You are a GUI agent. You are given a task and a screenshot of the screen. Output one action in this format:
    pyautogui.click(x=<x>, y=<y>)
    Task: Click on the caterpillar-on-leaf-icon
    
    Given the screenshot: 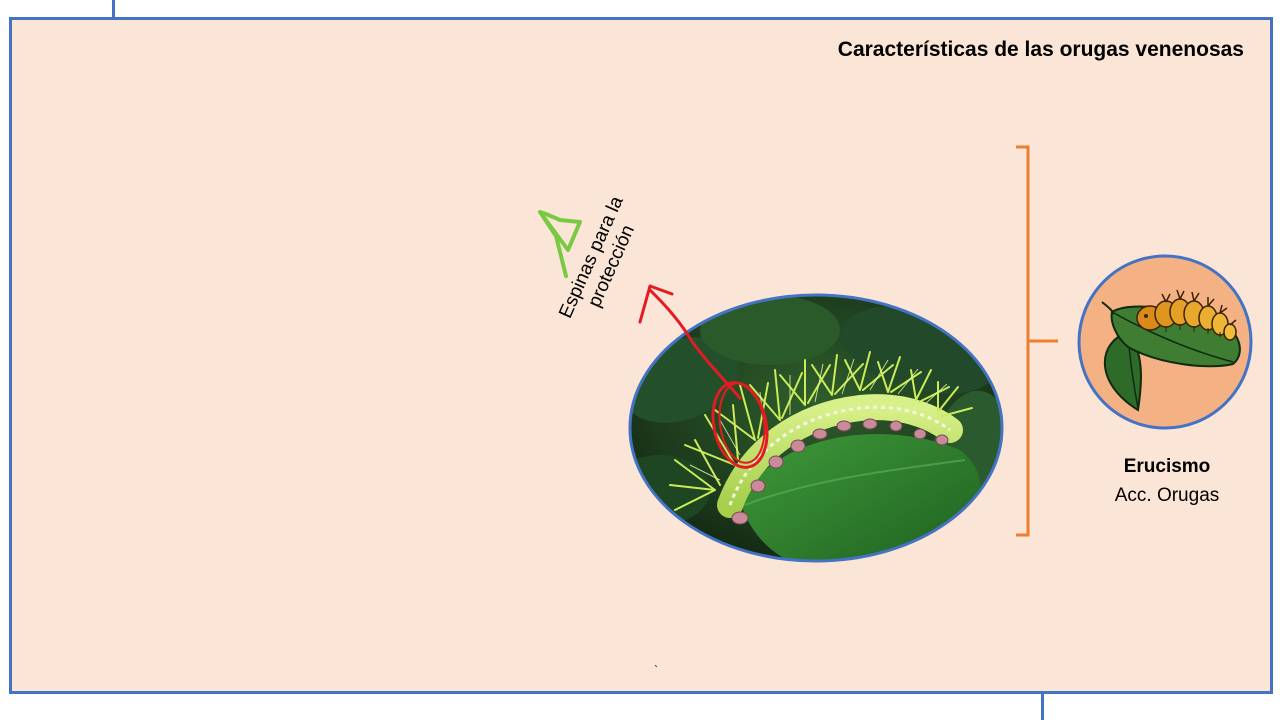 What is the action you would take?
    pyautogui.click(x=1165, y=342)
    